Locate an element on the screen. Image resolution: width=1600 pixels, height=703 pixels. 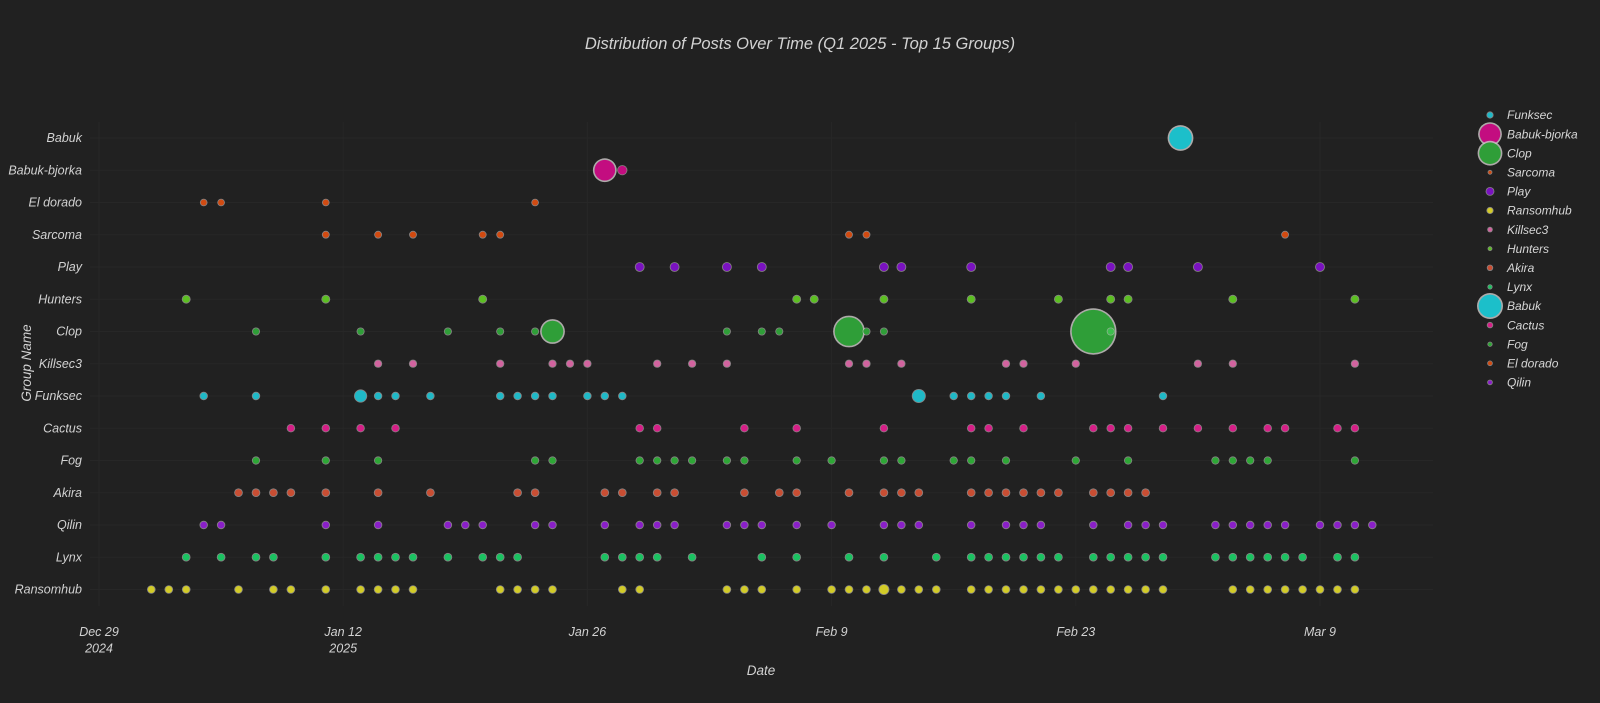
svg-text: Jan 26 is located at coordinates (587, 632).